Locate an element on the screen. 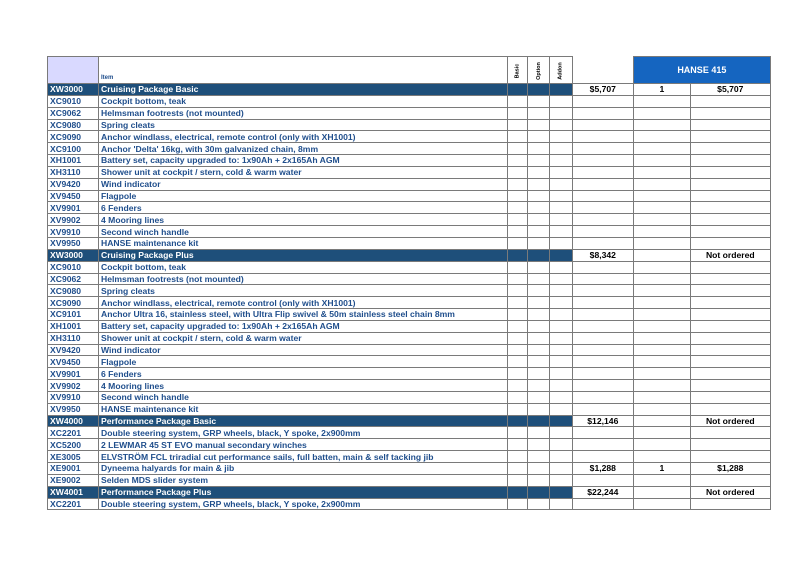 Image resolution: width=800 pixels, height=566 pixels. item-row: XV9950 HANSE maintenance kit is located at coordinates (409, 409).